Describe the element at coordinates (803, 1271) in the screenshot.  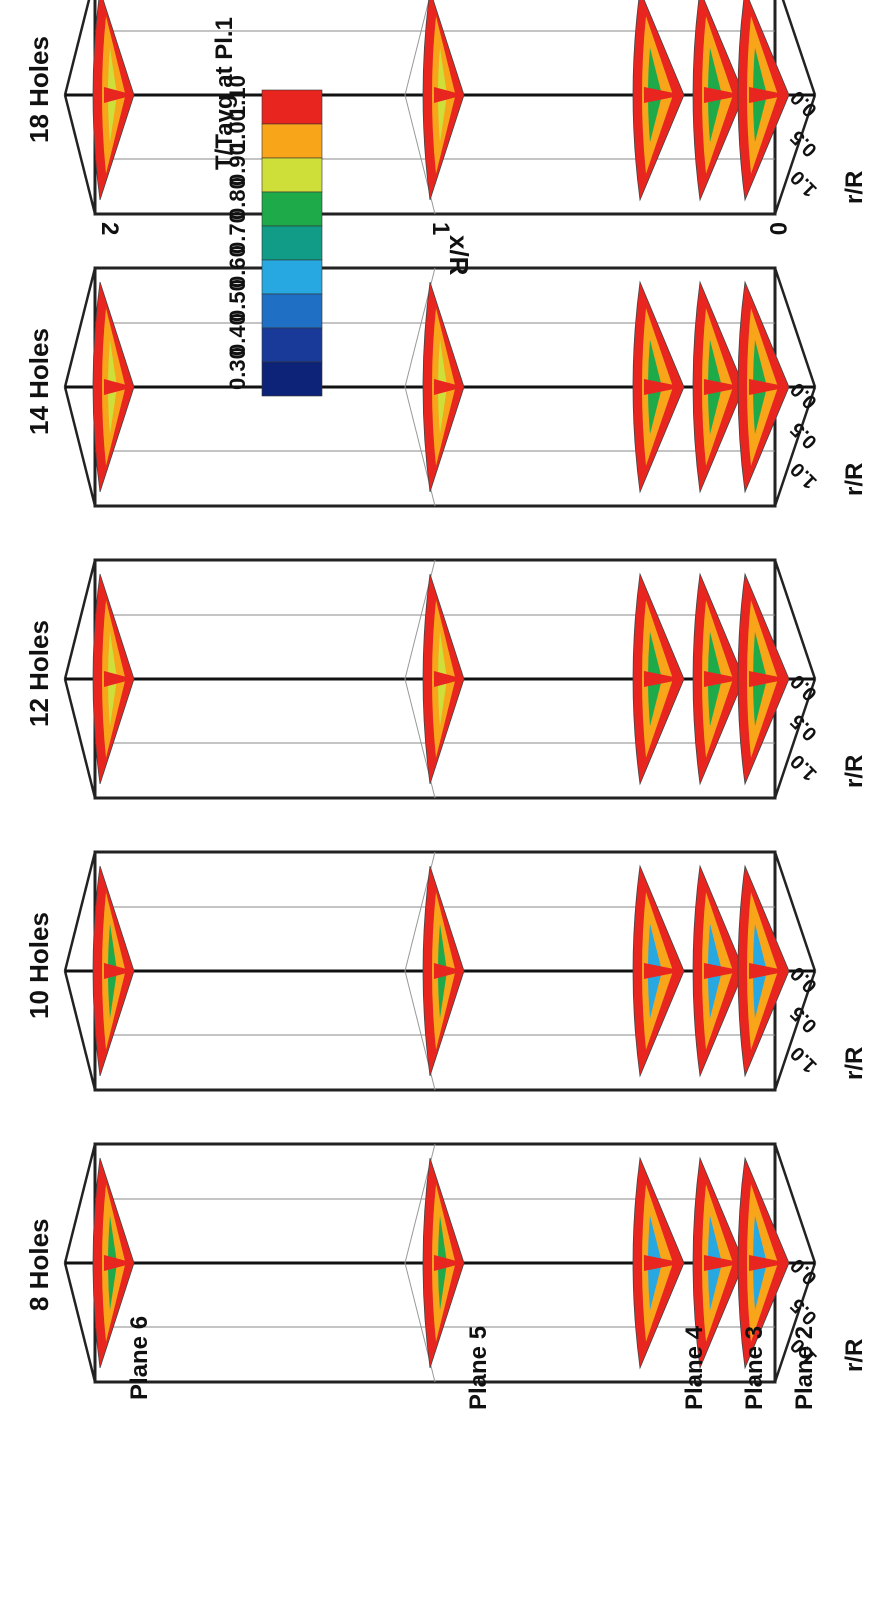
I see `r-tick-0-0: 0.0` at that location.